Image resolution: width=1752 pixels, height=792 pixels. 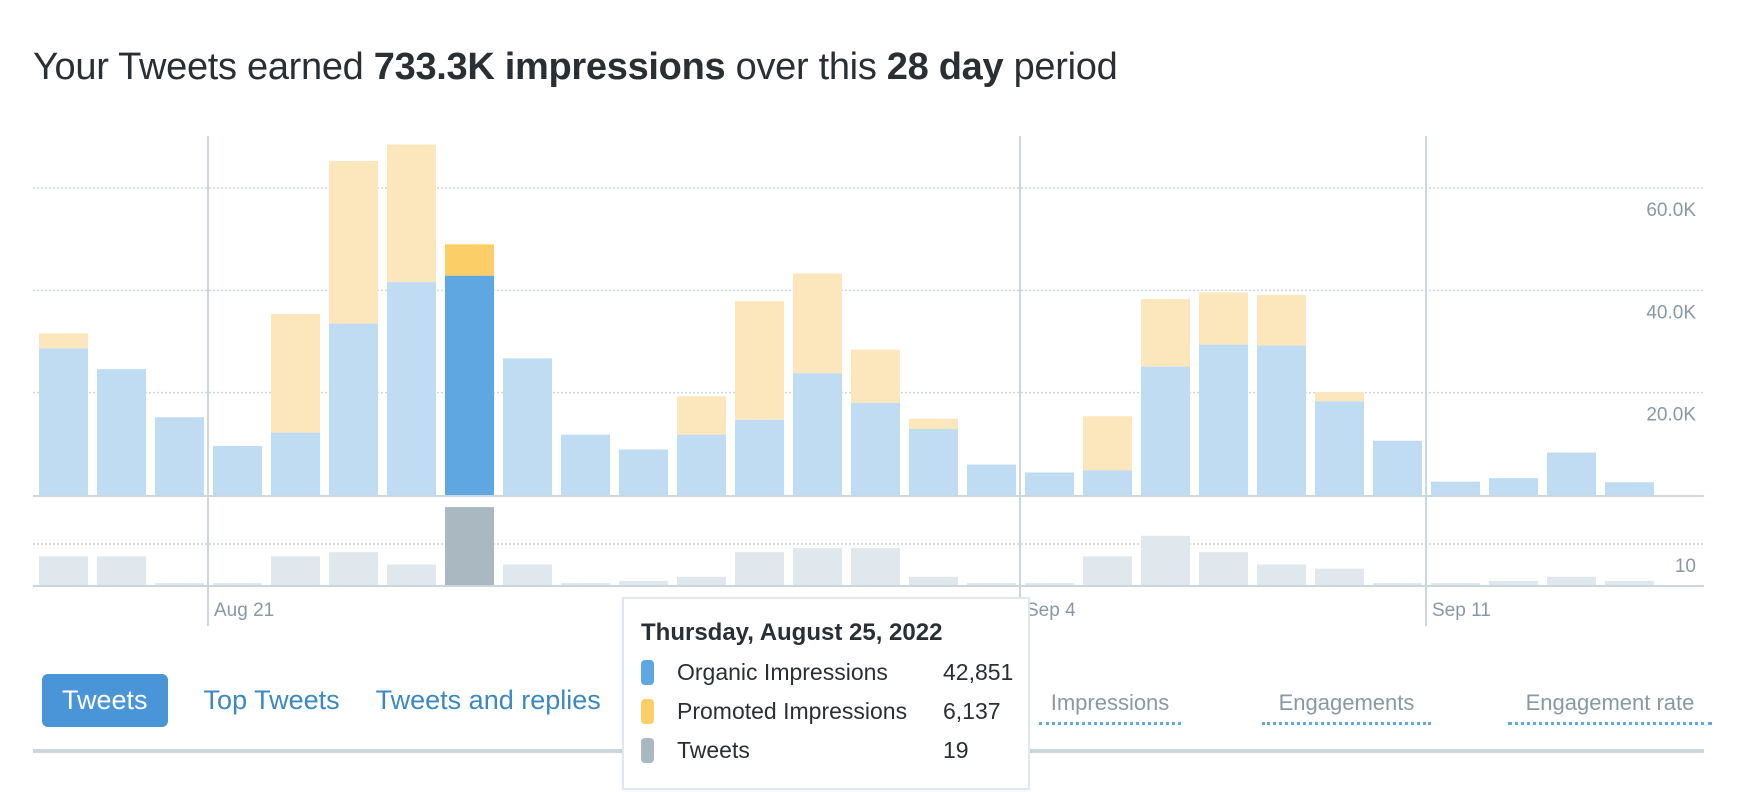 What do you see at coordinates (647, 672) in the screenshot?
I see `organic-swatch-icon` at bounding box center [647, 672].